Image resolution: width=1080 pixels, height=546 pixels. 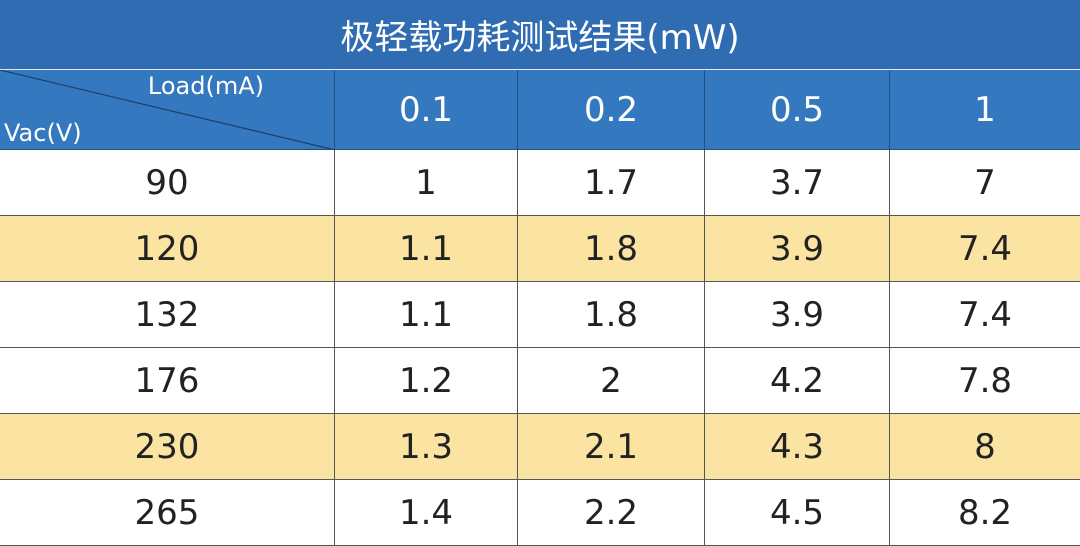 What do you see at coordinates (797, 513) in the screenshot?
I see `table-cell: 4.5` at bounding box center [797, 513].